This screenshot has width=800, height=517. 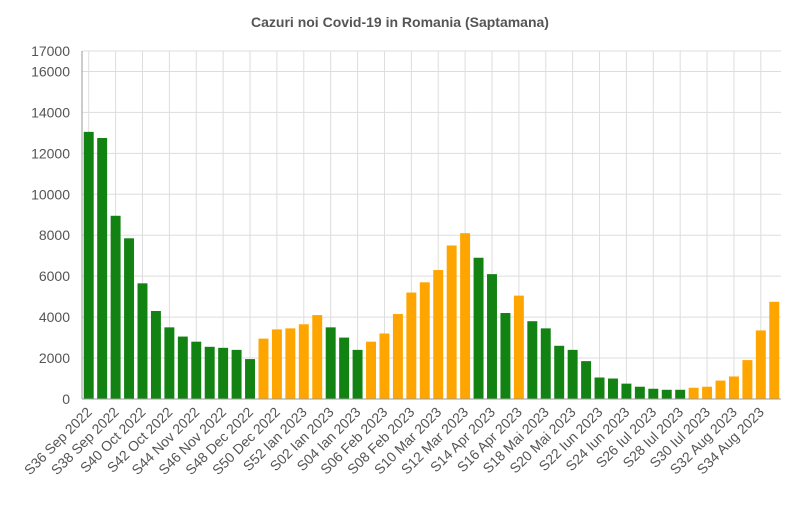 I want to click on y-tick-label: 12000, so click(x=50, y=153).